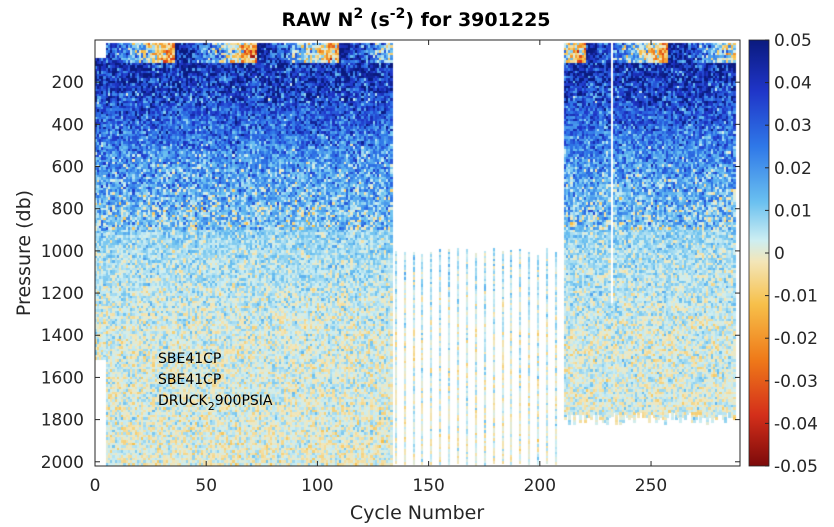  What do you see at coordinates (417, 513) in the screenshot?
I see `x-axis-label: Cycle Number` at bounding box center [417, 513].